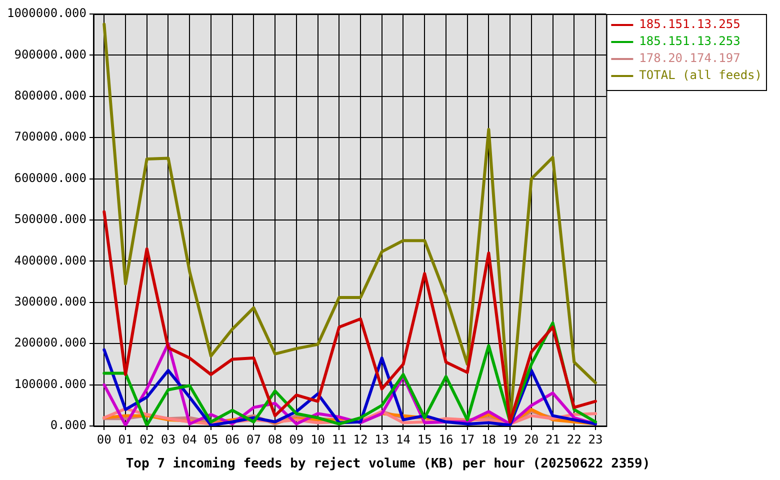  Describe the element at coordinates (50, 260) in the screenshot. I see `y-tick-label: 400000.000` at that location.